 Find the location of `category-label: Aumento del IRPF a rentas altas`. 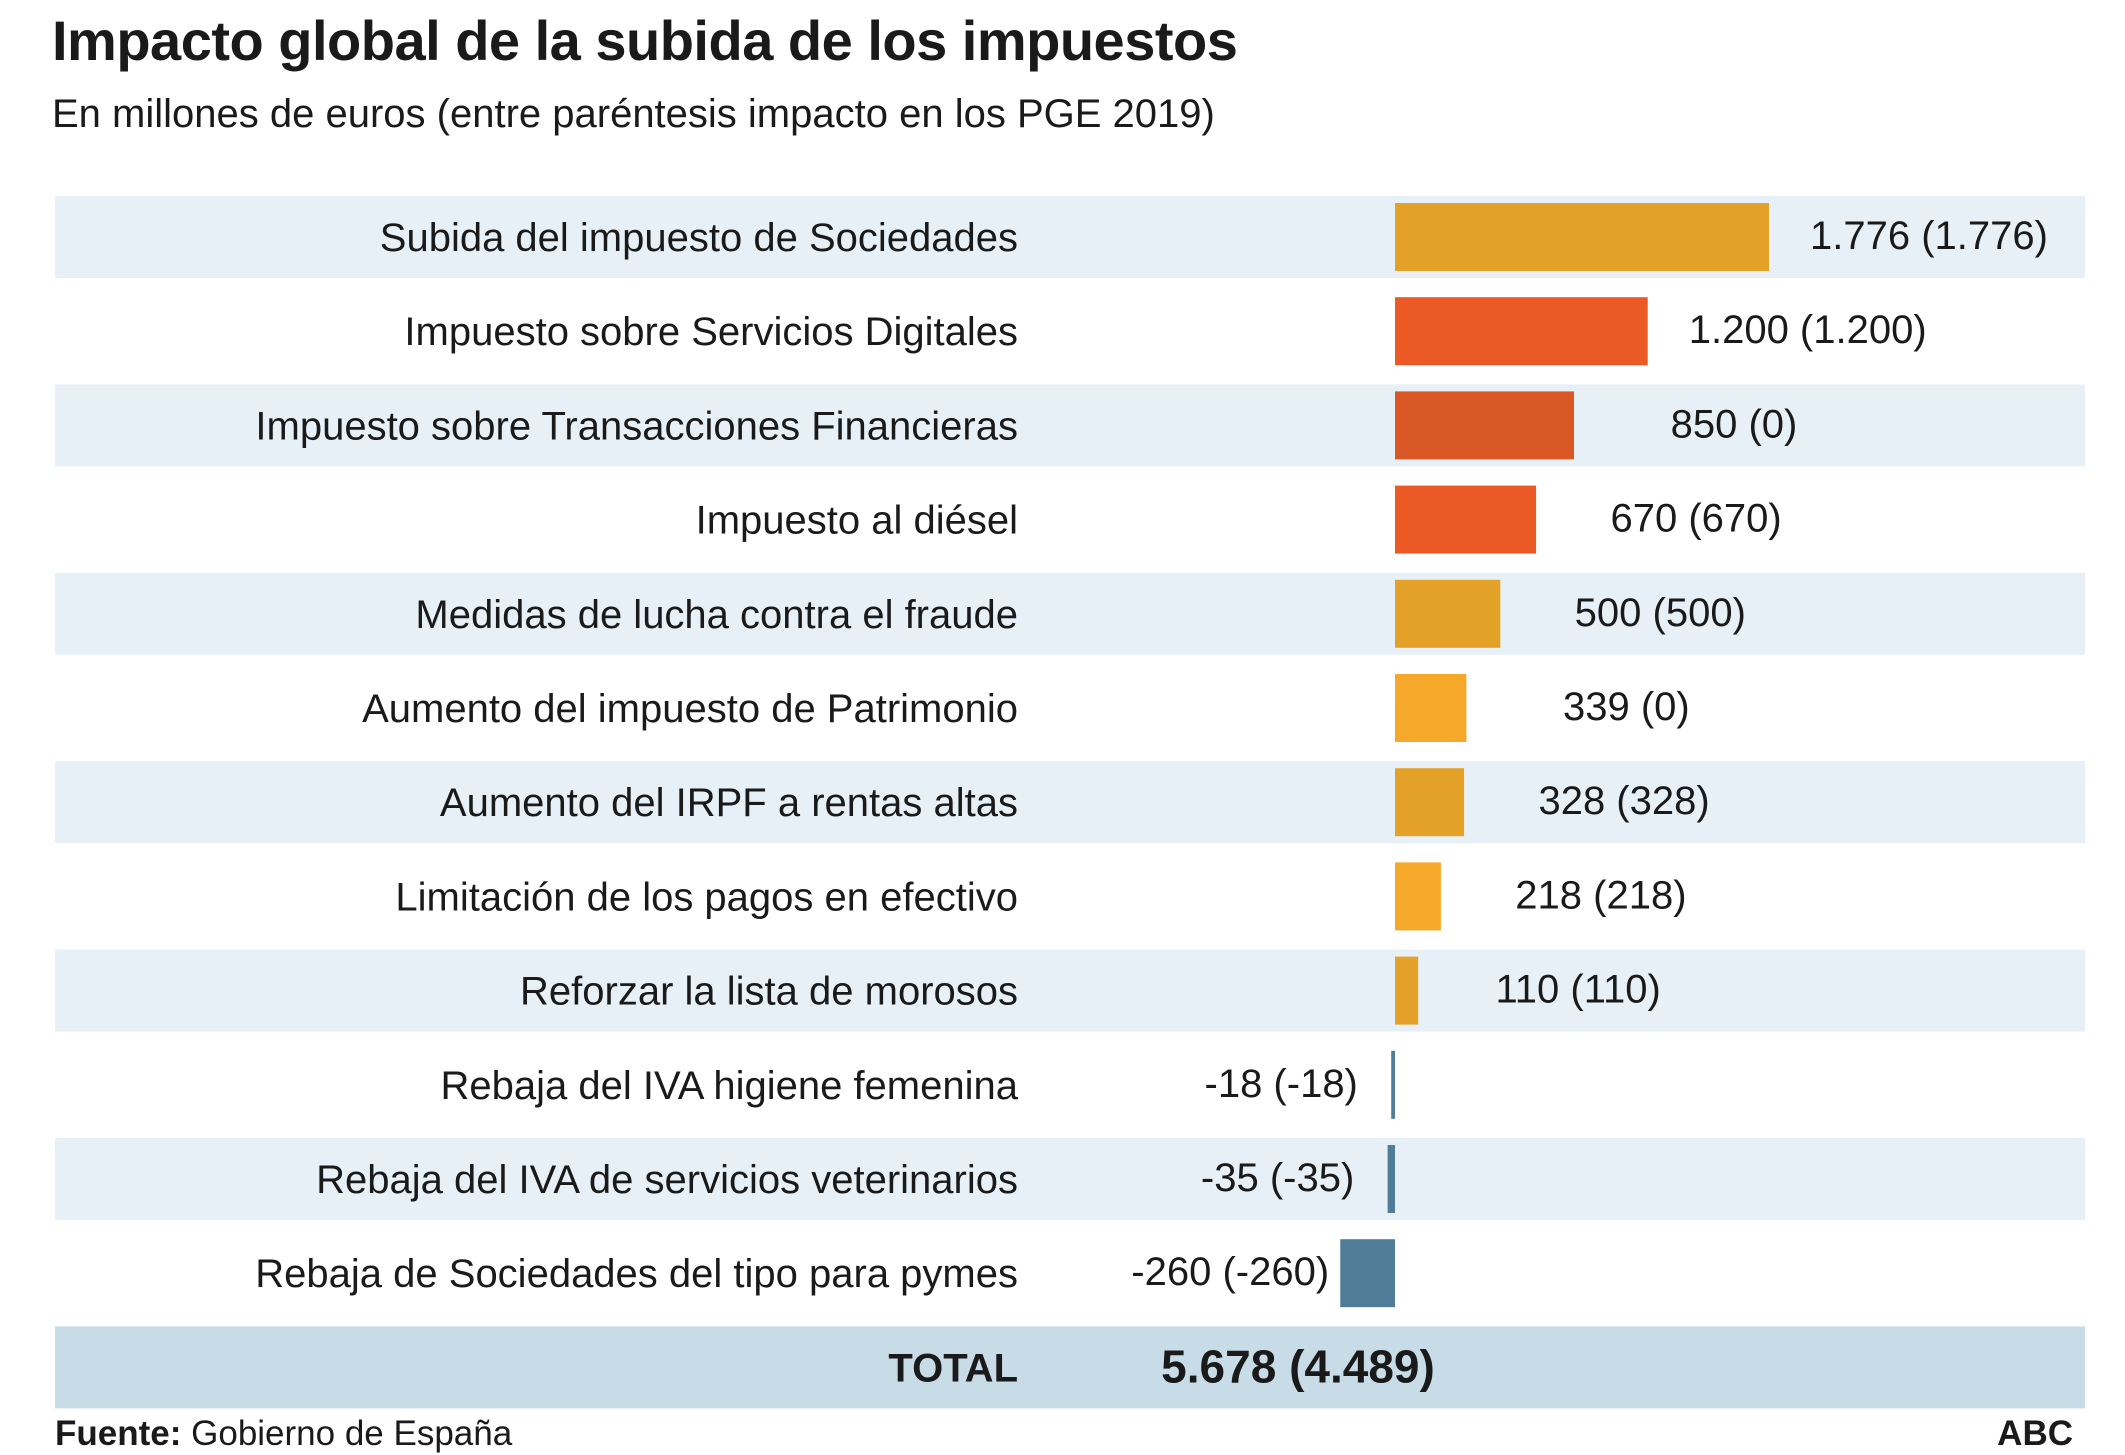

category-label: Aumento del IRPF a rentas altas is located at coordinates (729, 803).